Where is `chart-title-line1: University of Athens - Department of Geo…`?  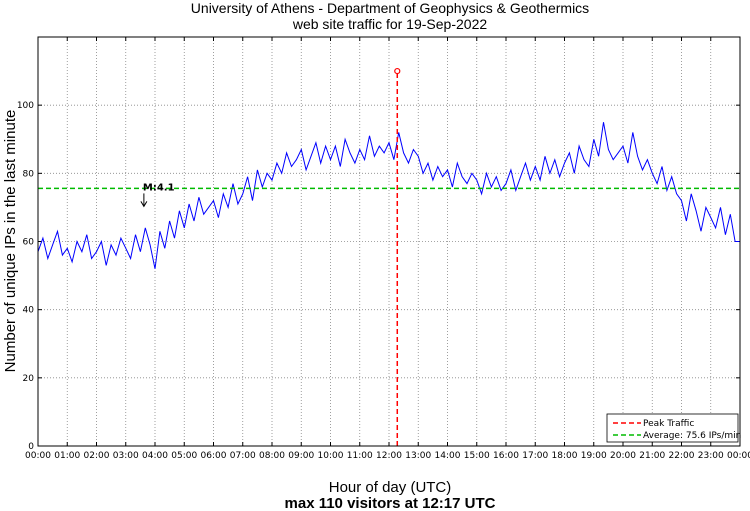
chart-title-line1: University of Athens - Department of Geo… is located at coordinates (390, 8).